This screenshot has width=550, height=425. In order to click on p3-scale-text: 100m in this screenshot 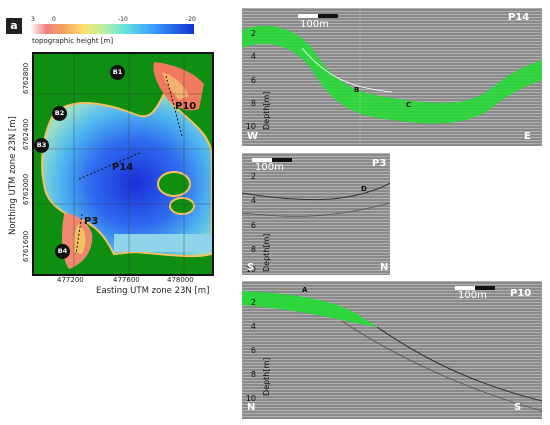, I will do `click(269, 167)`.